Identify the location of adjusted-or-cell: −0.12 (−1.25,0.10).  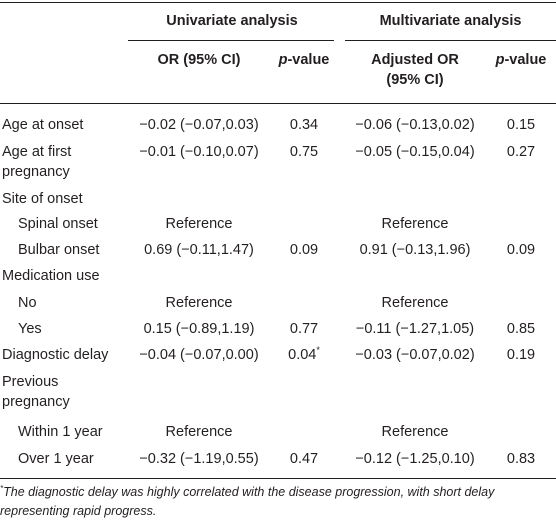
(415, 459).